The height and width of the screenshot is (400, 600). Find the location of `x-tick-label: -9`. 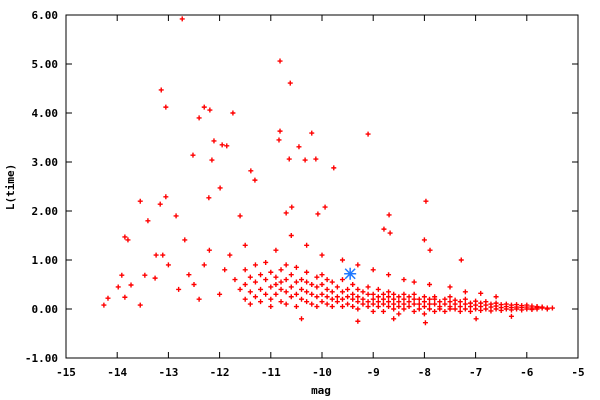

x-tick-label: -9 is located at coordinates (373, 372).